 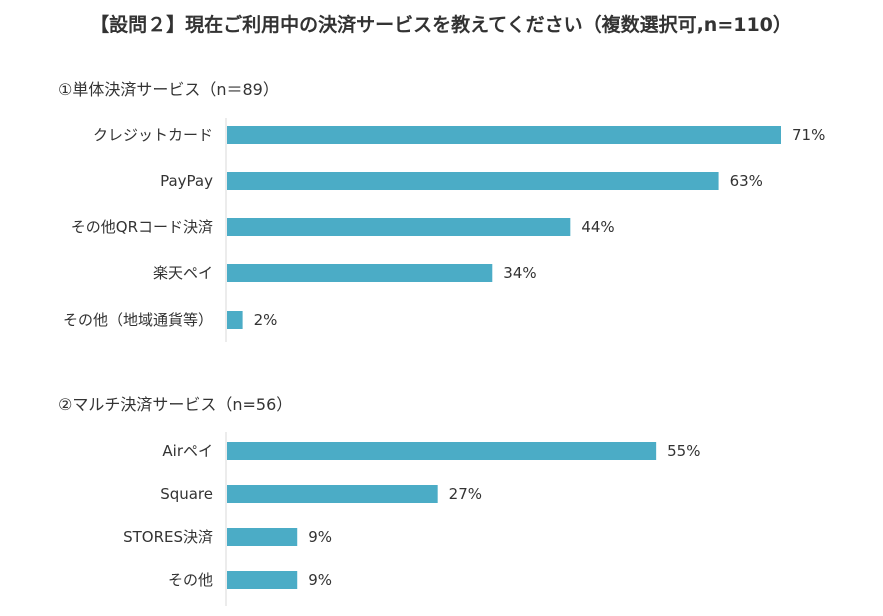 I want to click on chart-1-value-label: 2%, so click(x=266, y=320).